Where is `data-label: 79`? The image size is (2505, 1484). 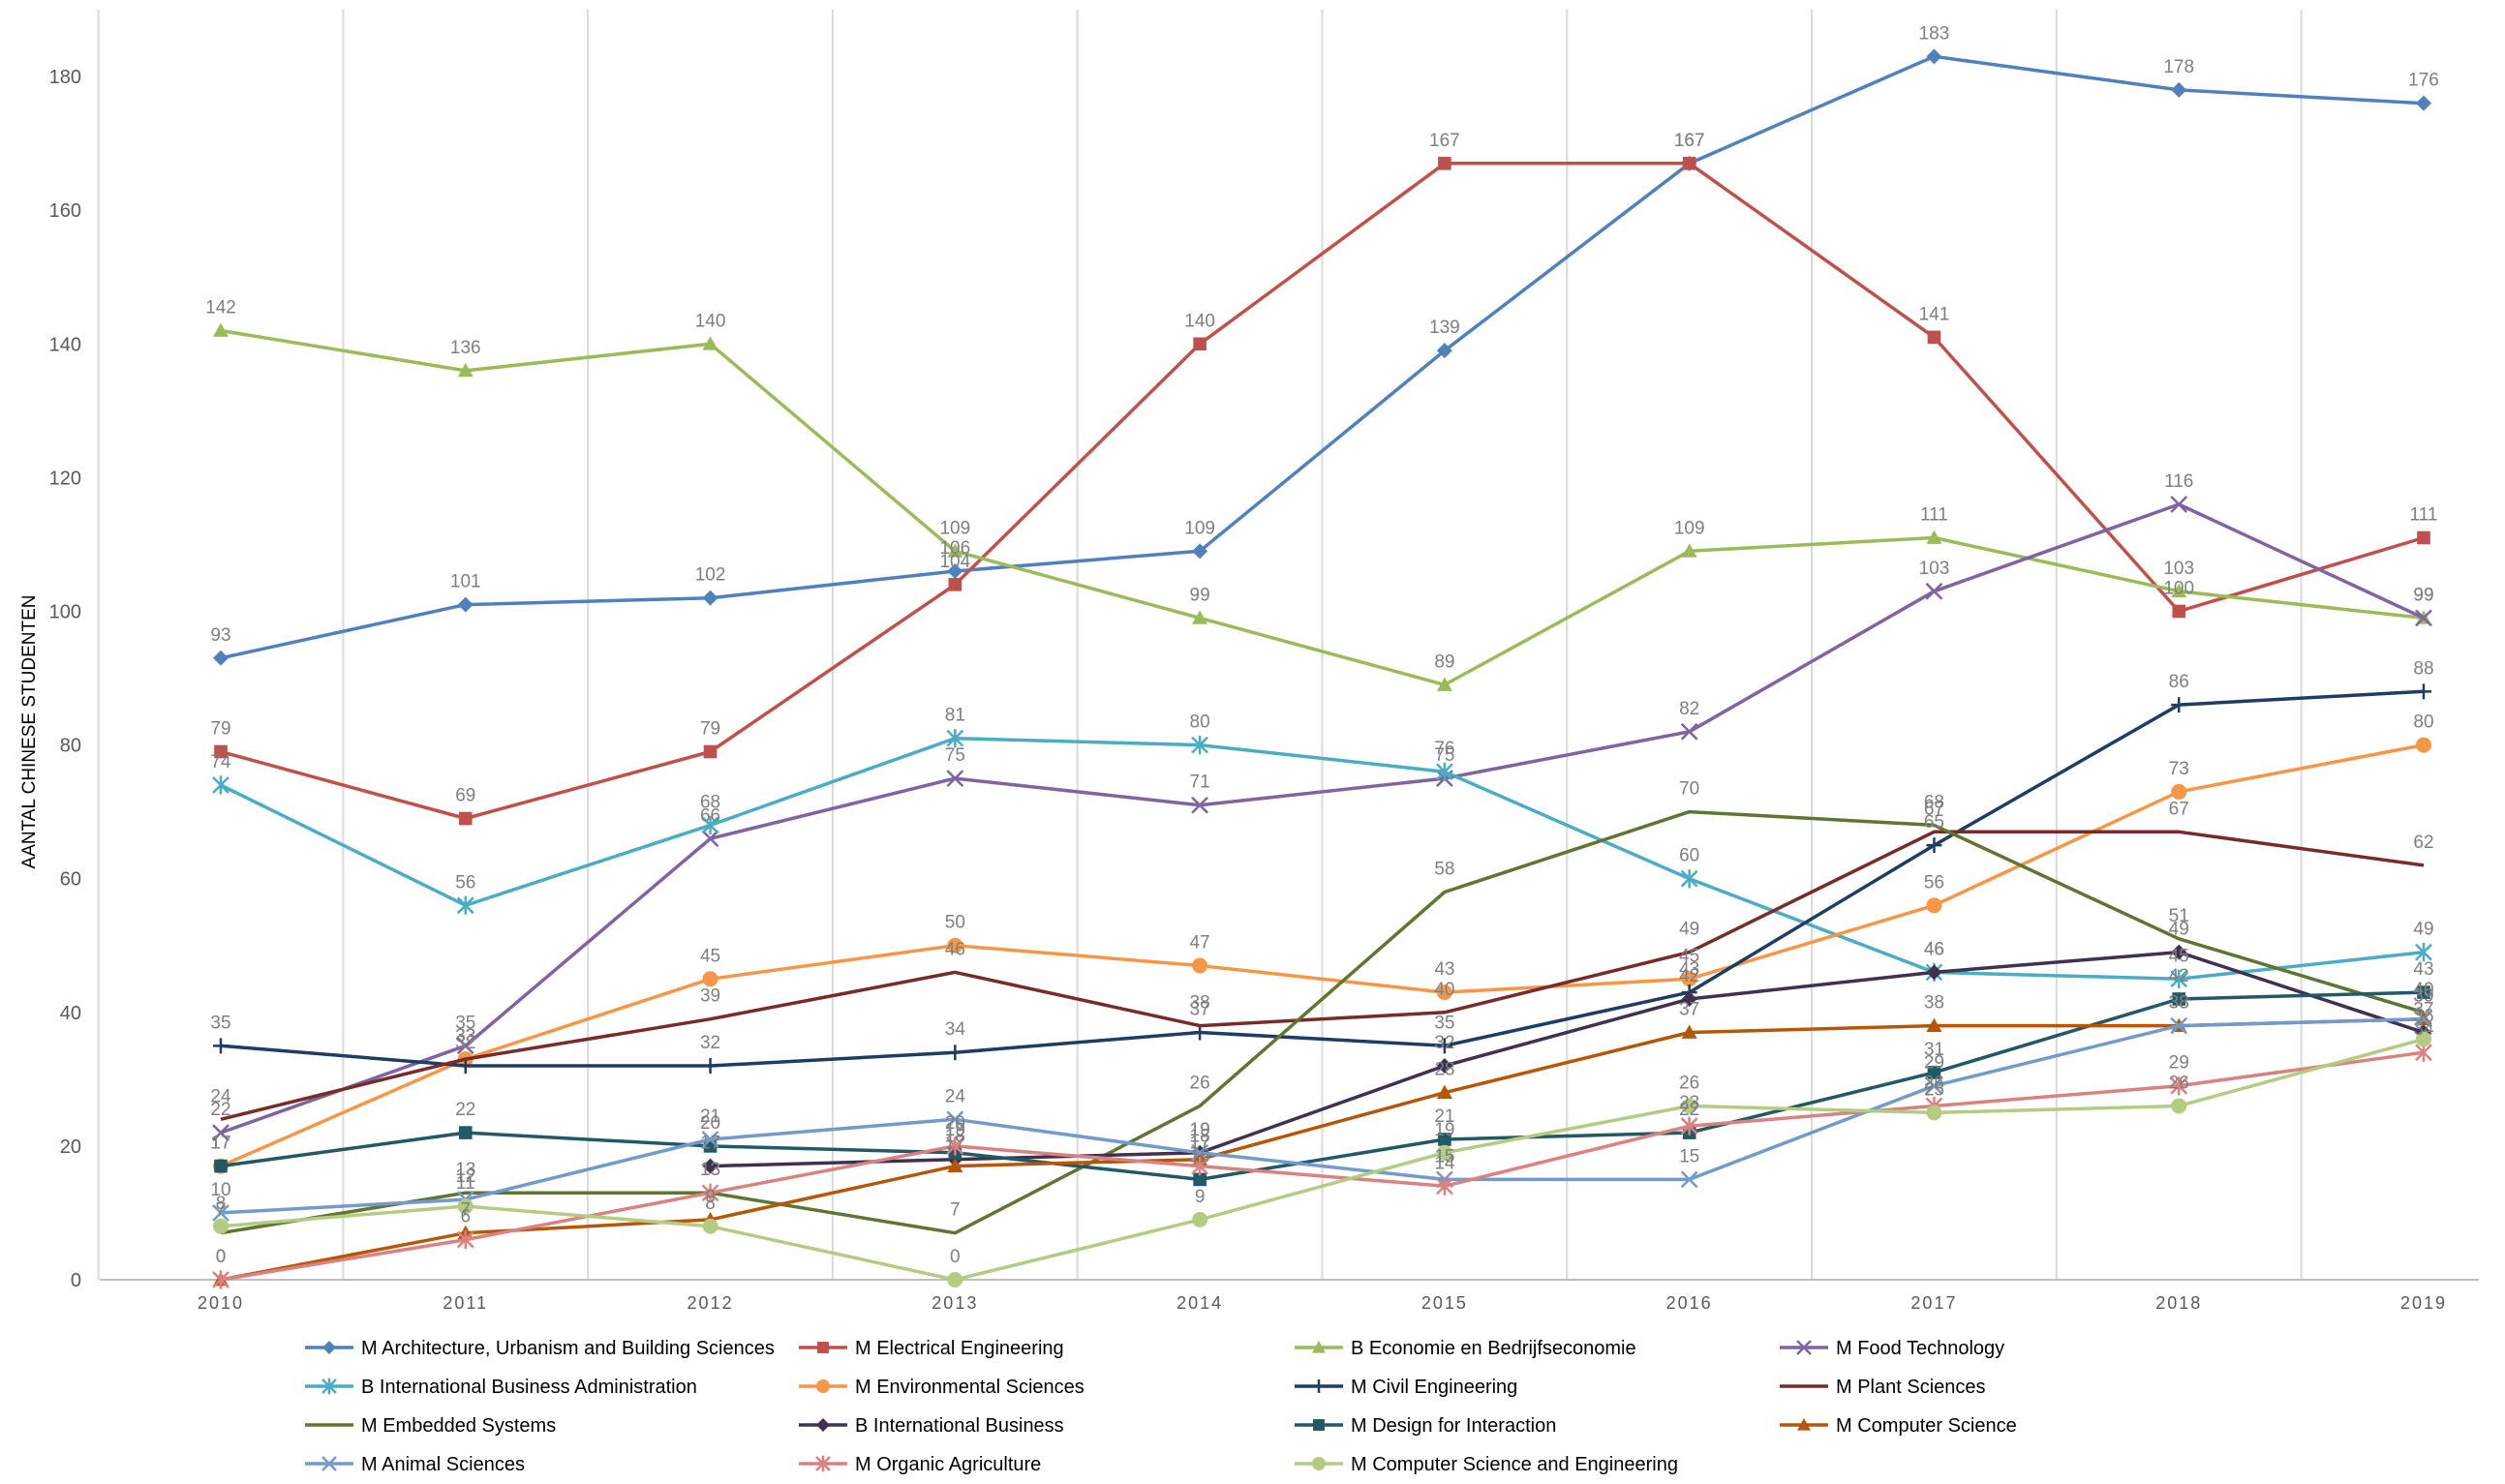
data-label: 79 is located at coordinates (710, 728).